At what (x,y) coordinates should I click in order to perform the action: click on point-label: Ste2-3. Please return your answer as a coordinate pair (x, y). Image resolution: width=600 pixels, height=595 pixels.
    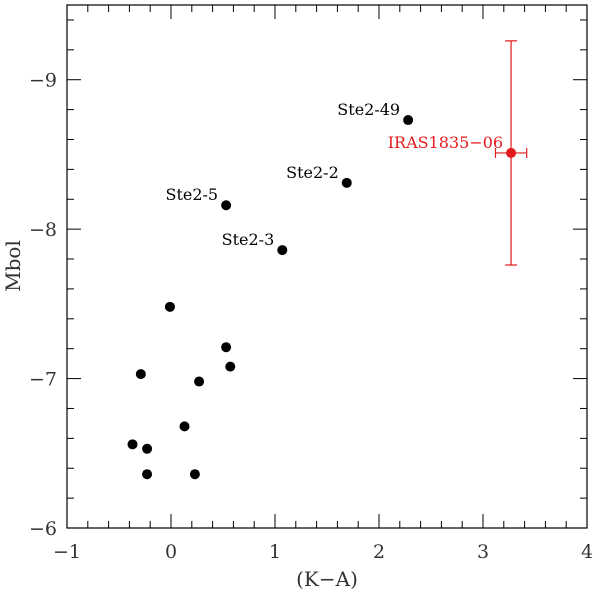
    Looking at the image, I should click on (248, 239).